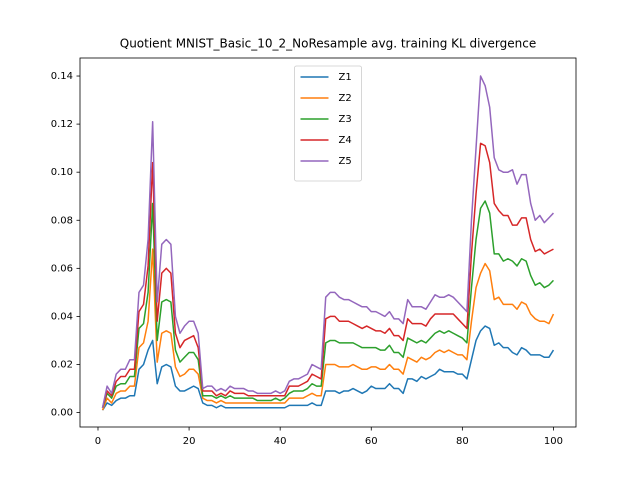 This screenshot has width=640, height=480. What do you see at coordinates (62, 76) in the screenshot?
I see `y-tick-label: 0.14` at bounding box center [62, 76].